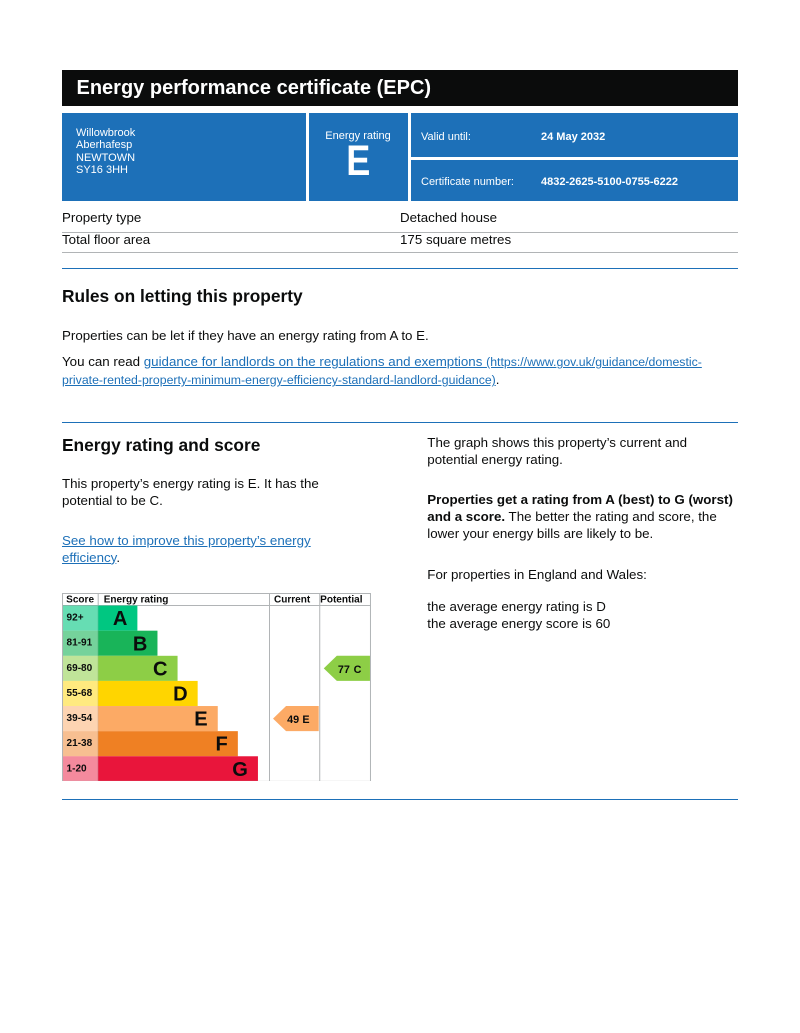 The image size is (800, 1033). I want to click on svg-text: 69-80, so click(80, 667).